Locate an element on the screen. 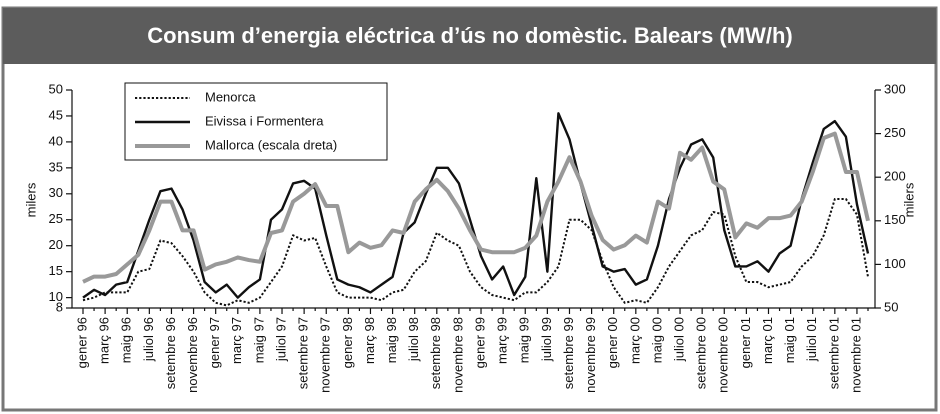 Image resolution: width=940 pixels, height=414 pixels. x-tick-label: gener 96 is located at coordinates (81, 342).